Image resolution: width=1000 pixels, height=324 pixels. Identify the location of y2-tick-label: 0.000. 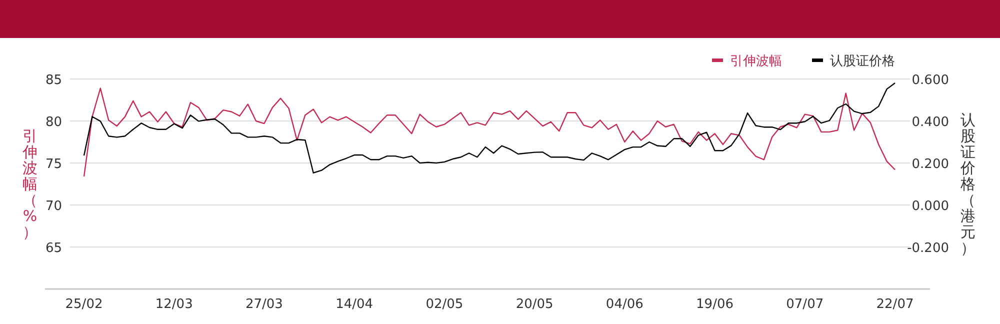
(930, 206).